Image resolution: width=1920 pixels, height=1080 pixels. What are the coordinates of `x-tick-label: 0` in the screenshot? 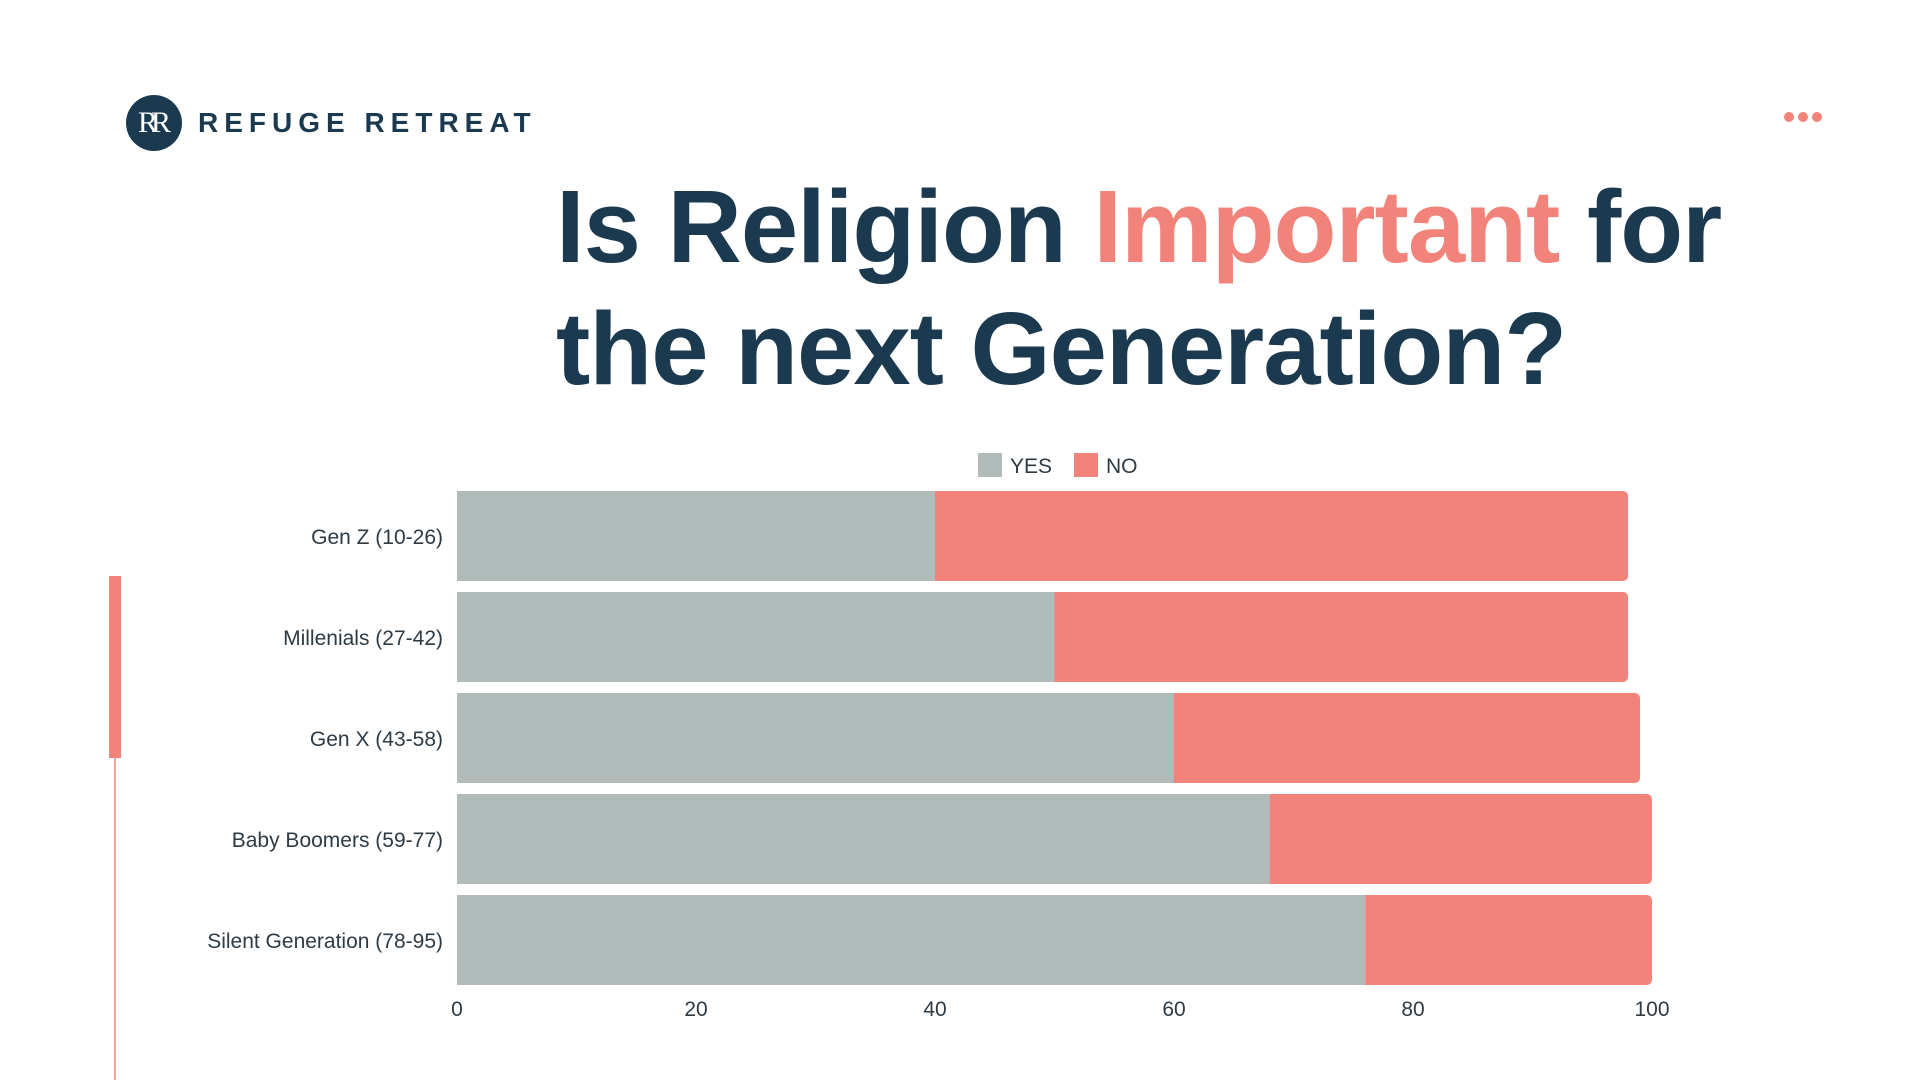 It's located at (457, 1009).